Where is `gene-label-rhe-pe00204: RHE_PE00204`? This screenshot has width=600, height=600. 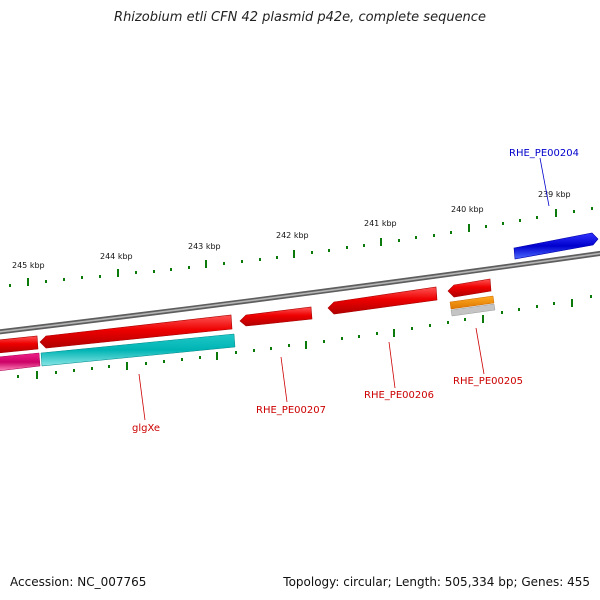 gene-label-rhe-pe00204: RHE_PE00204 is located at coordinates (544, 153).